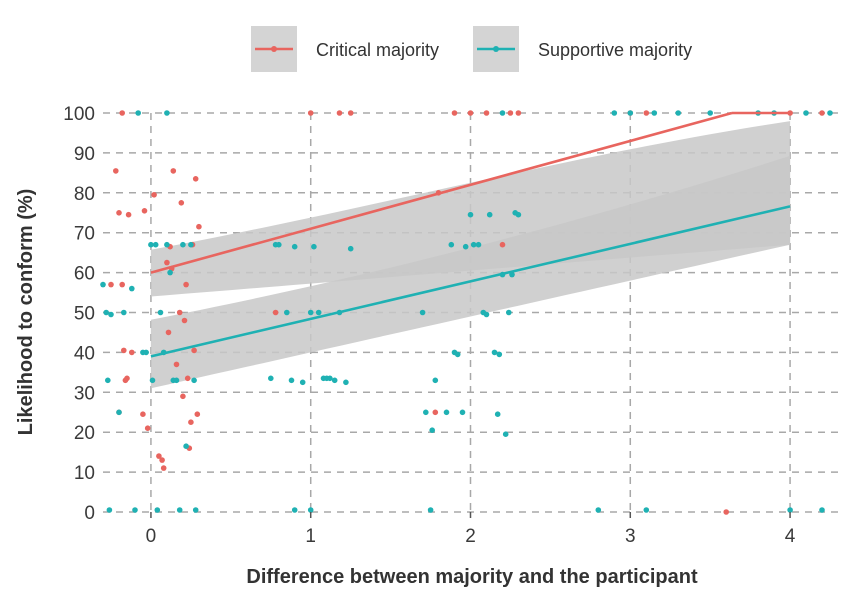 The width and height of the screenshot is (850, 600). What do you see at coordinates (84, 433) in the screenshot?
I see `y-tick-label: 20` at bounding box center [84, 433].